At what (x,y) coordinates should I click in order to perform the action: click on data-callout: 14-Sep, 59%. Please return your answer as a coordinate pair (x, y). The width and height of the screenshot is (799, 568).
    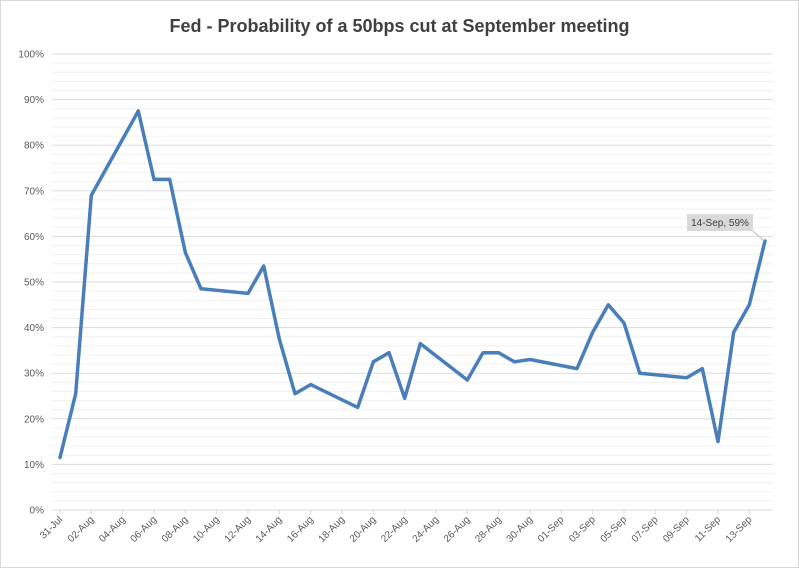
    Looking at the image, I should click on (725, 227).